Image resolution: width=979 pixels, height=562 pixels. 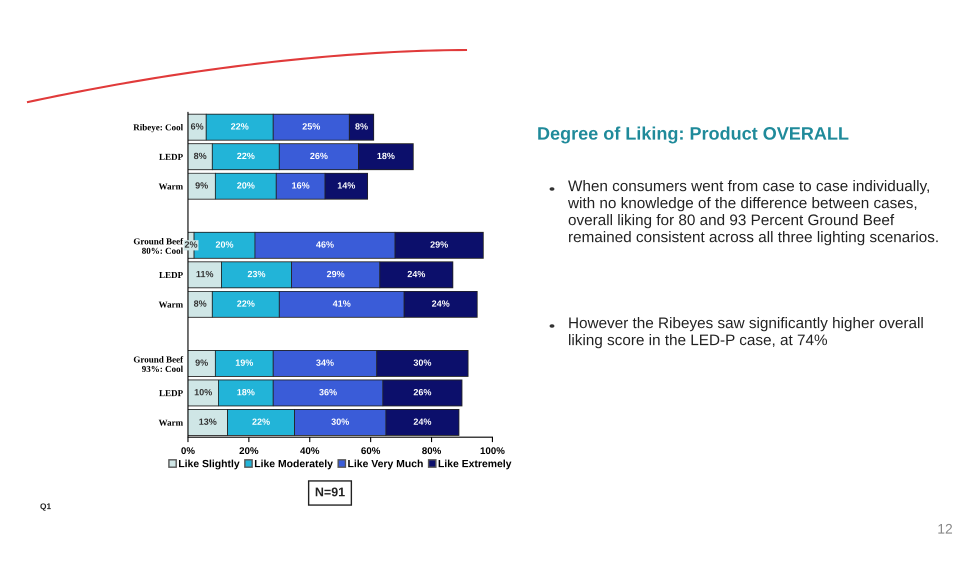 I want to click on text: However the Ribeyes saw significantly higher overall liking score in the LED-P case, at 74%, so click(x=746, y=332).